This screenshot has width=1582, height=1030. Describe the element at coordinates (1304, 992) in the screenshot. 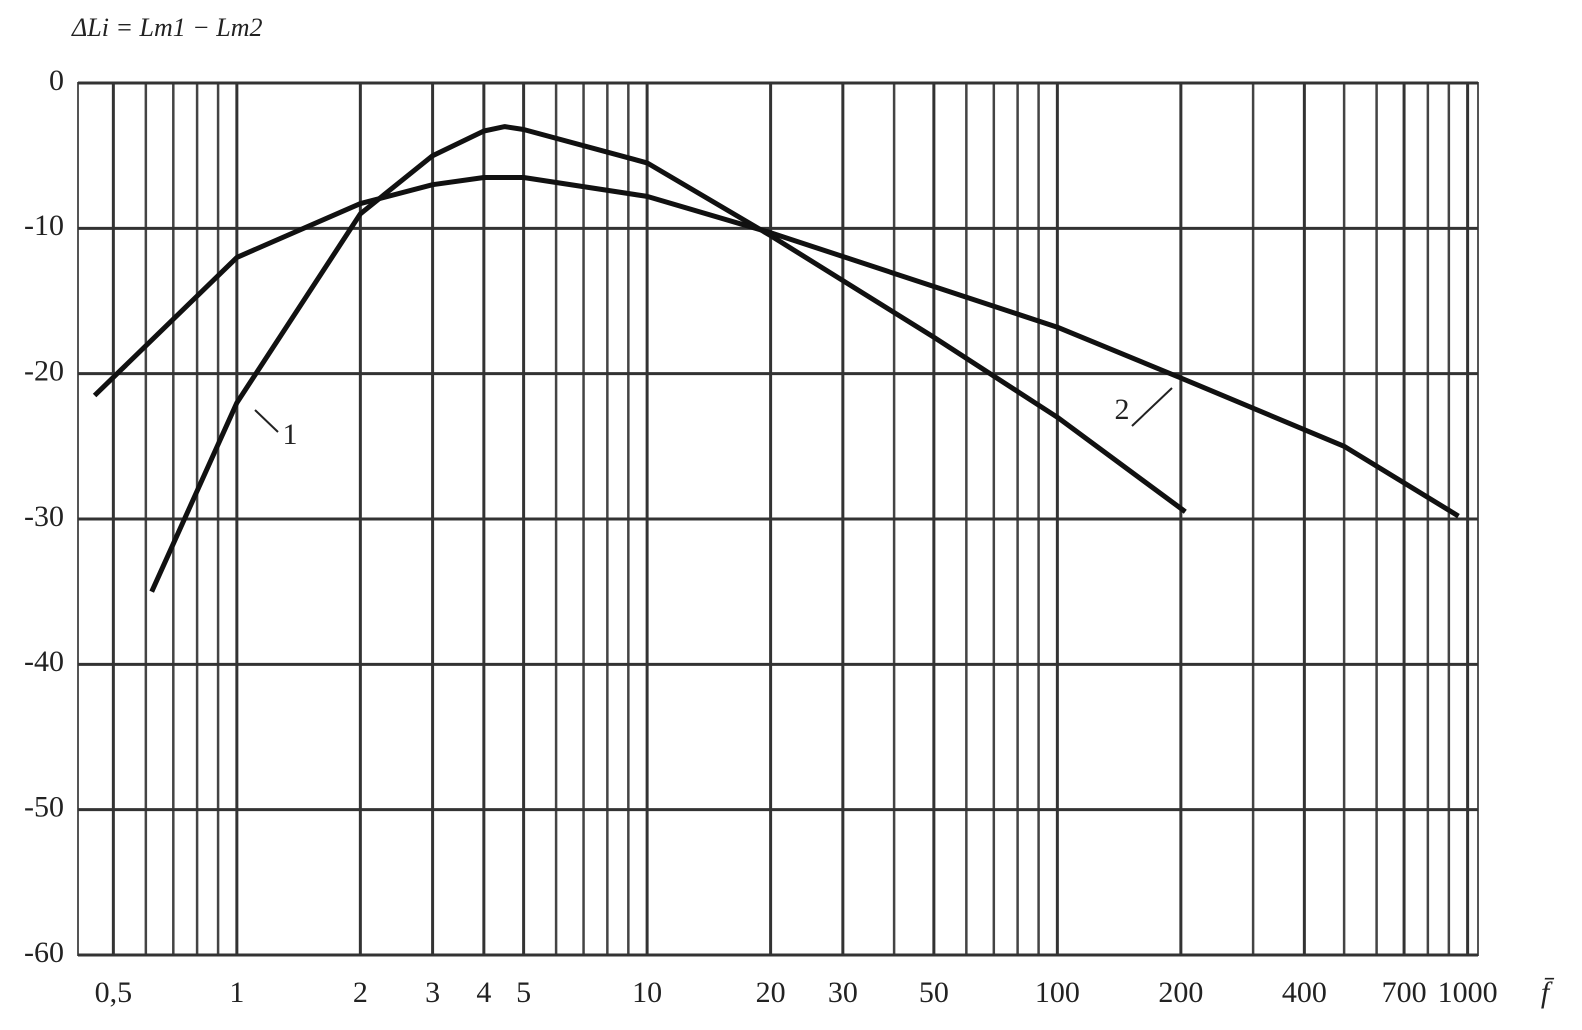

I see `x-tick-label: 400` at that location.